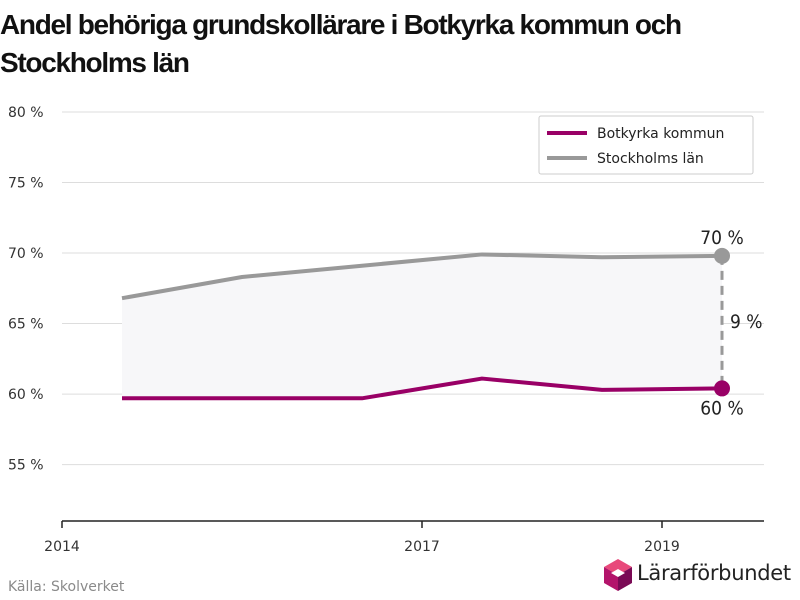 This screenshot has height=600, width=800. I want to click on y-tick-label-60: 60 %, so click(26, 395).